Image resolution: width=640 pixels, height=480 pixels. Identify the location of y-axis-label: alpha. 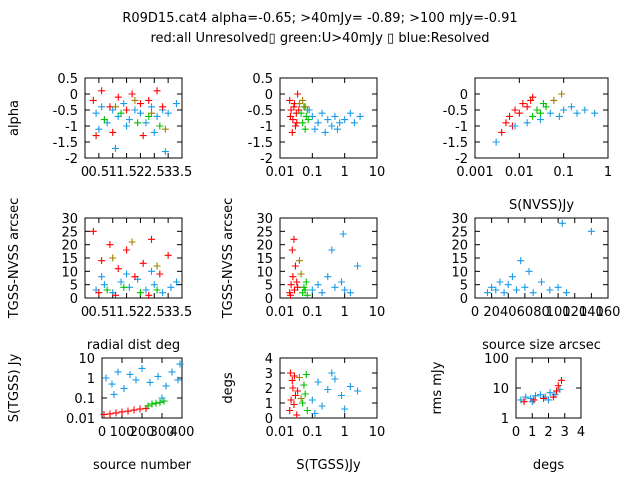
(14, 118).